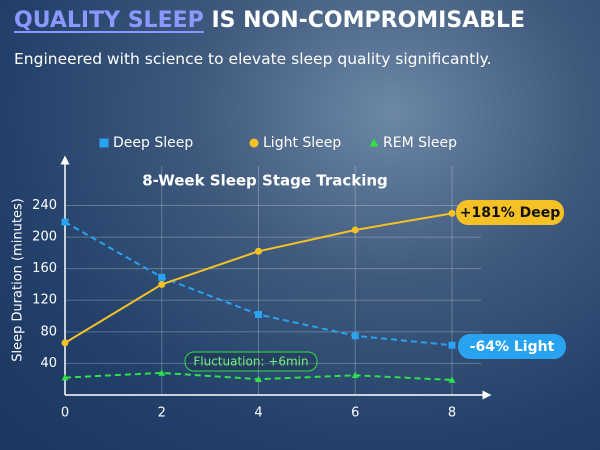 Image resolution: width=600 pixels, height=450 pixels. Describe the element at coordinates (44, 300) in the screenshot. I see `y-tick-label: 120` at that location.